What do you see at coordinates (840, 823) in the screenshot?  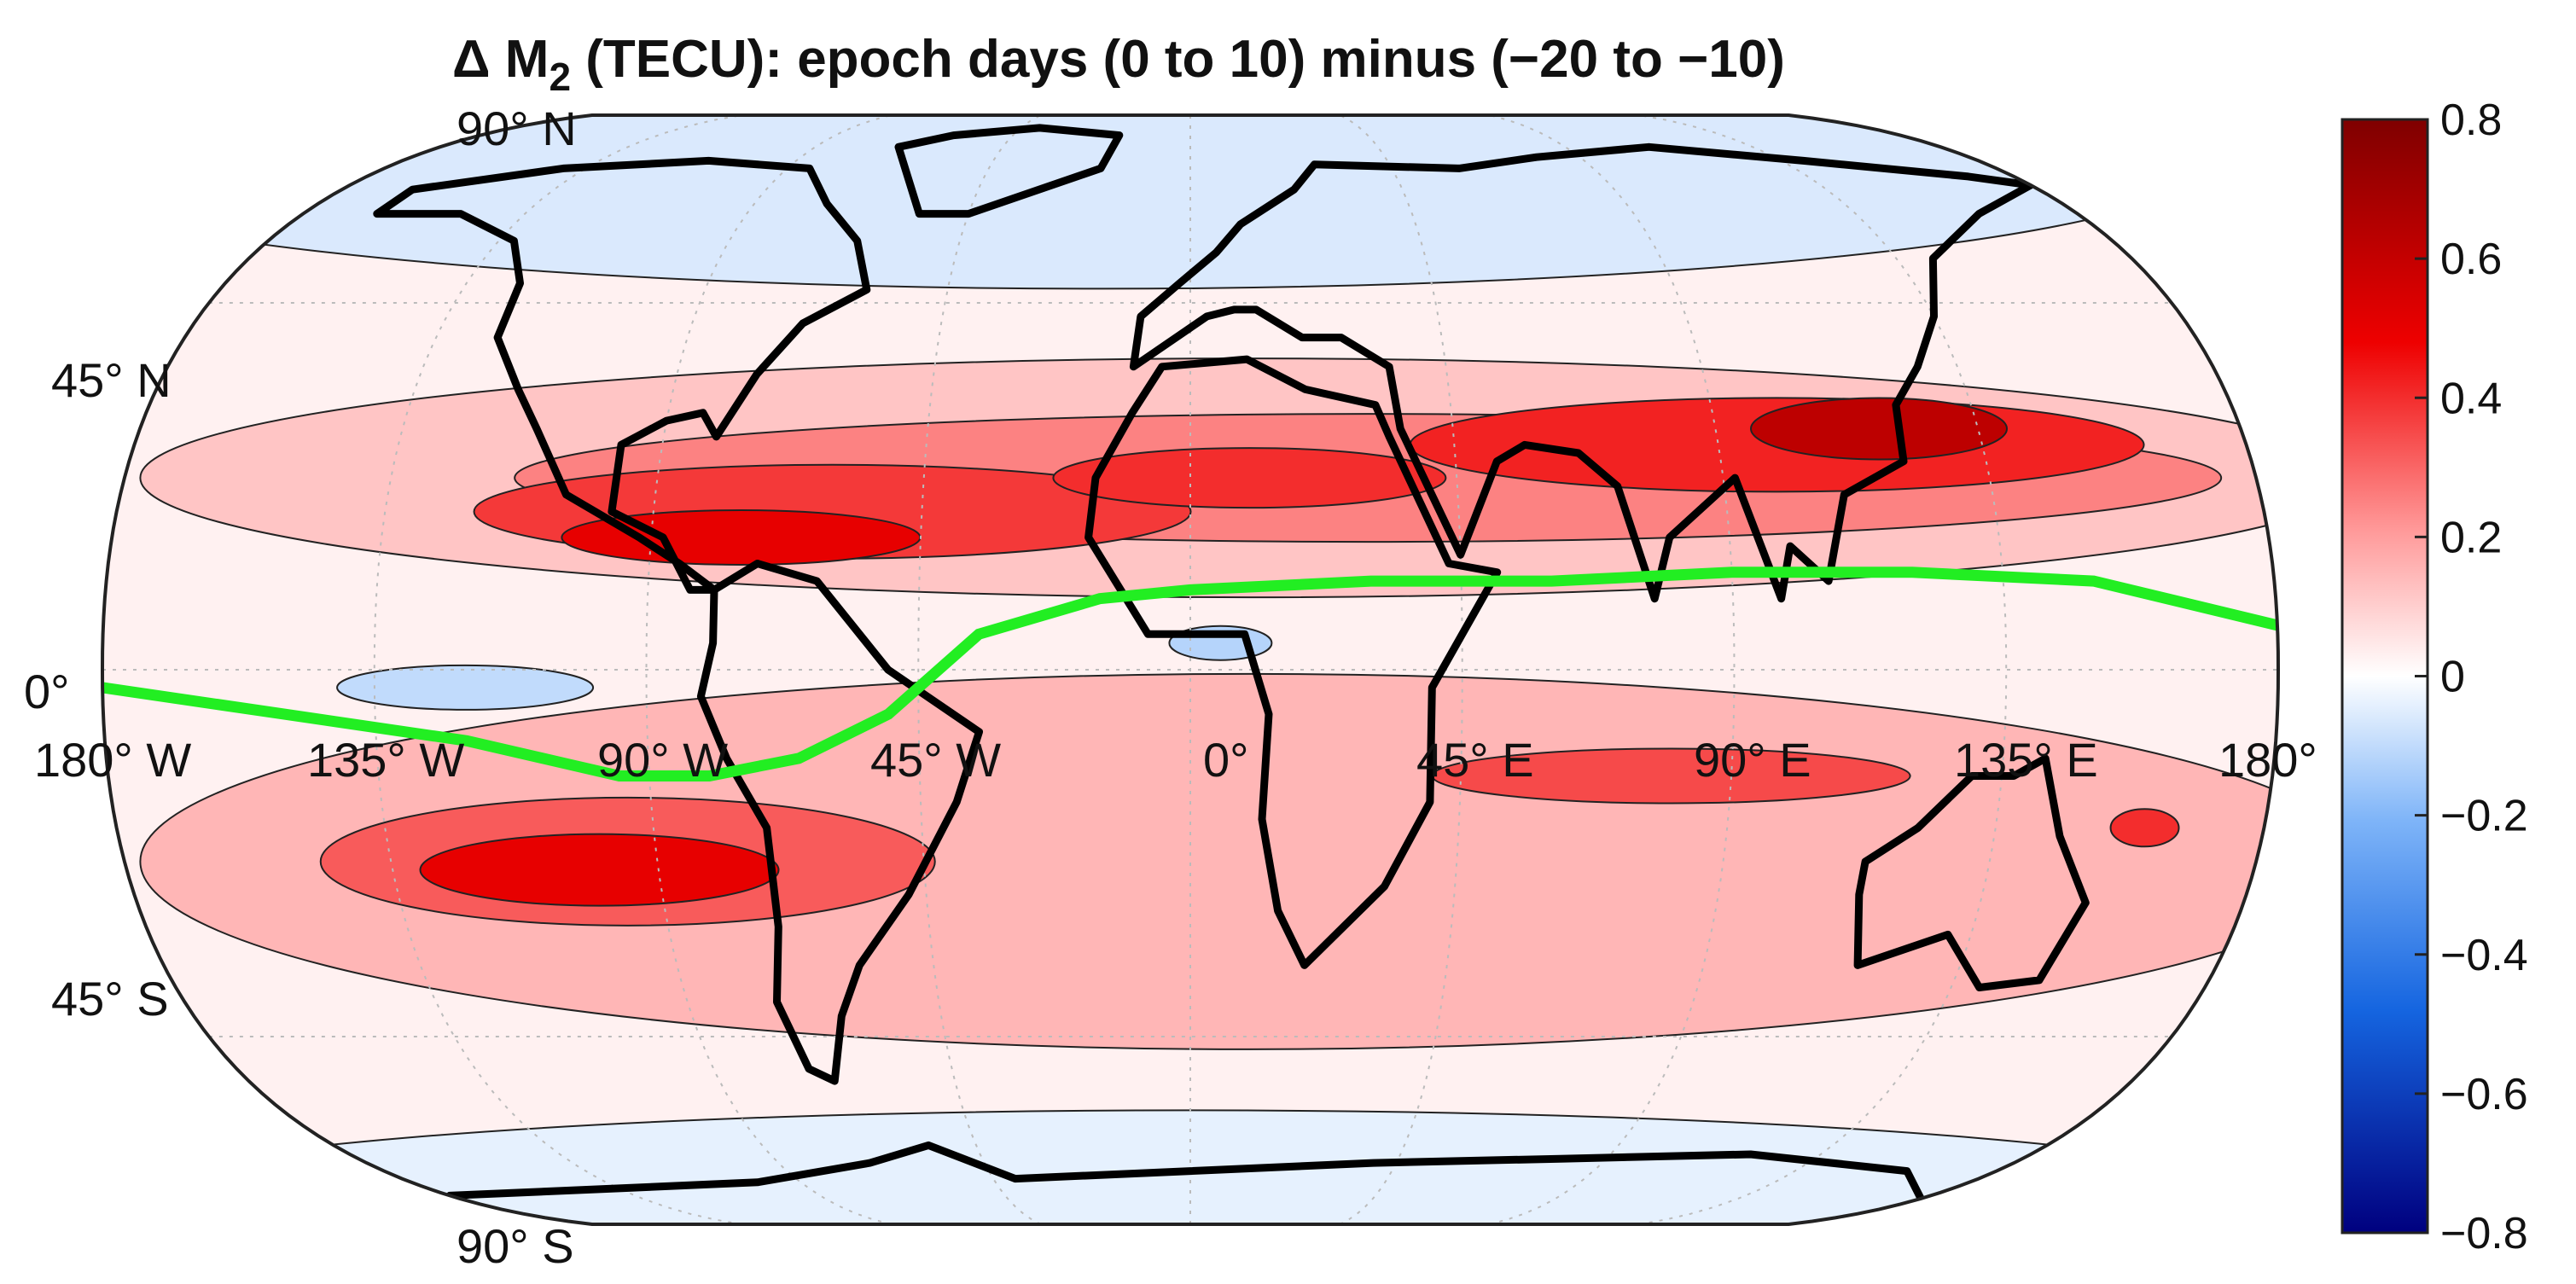 I see `south-america-coast` at bounding box center [840, 823].